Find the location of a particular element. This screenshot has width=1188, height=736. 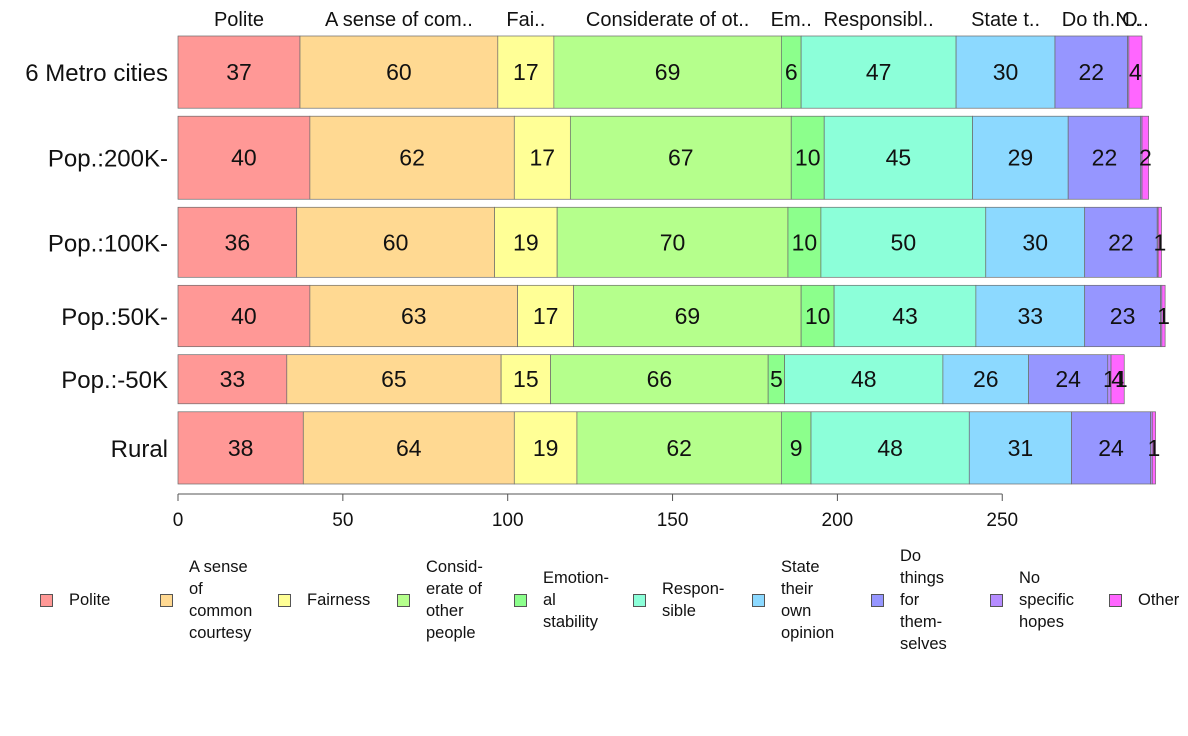

data-label: 24 is located at coordinates (1068, 379).